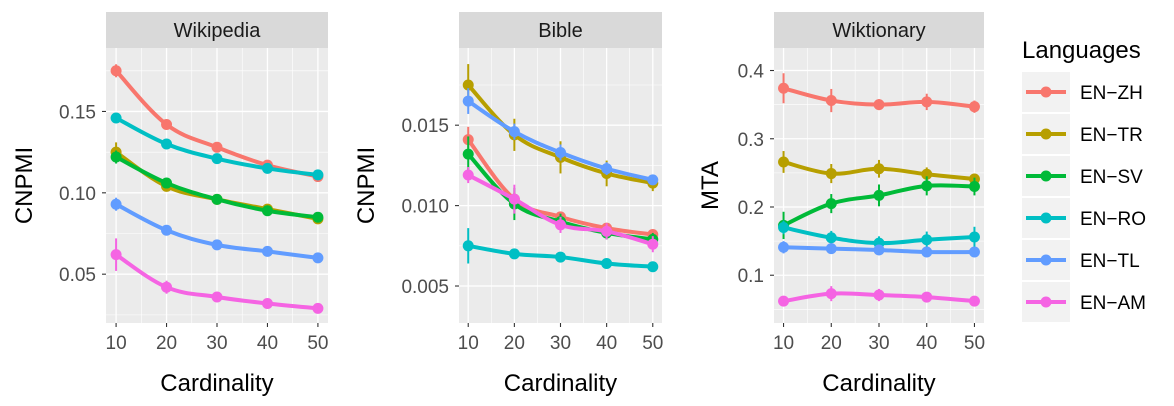  What do you see at coordinates (1110, 261) in the screenshot?
I see `legend-label: EN−TL` at bounding box center [1110, 261].